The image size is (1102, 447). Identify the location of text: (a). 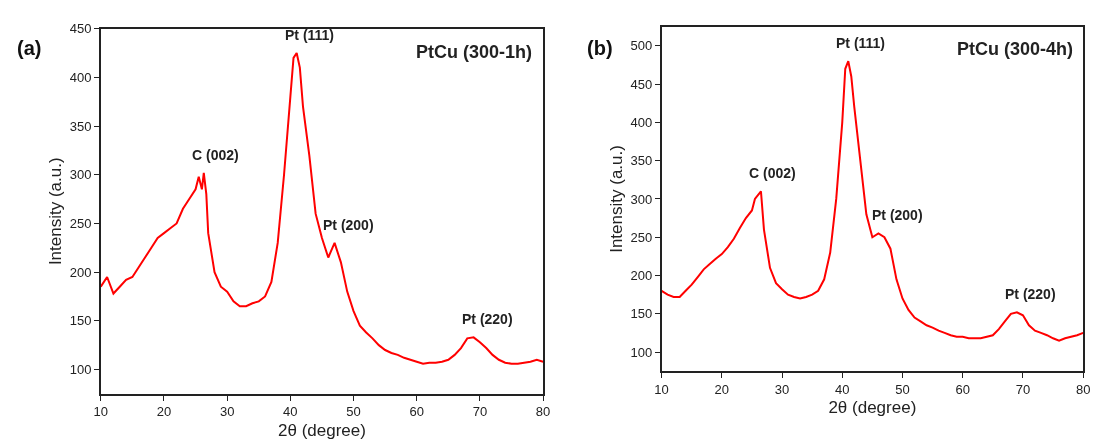
(29, 48).